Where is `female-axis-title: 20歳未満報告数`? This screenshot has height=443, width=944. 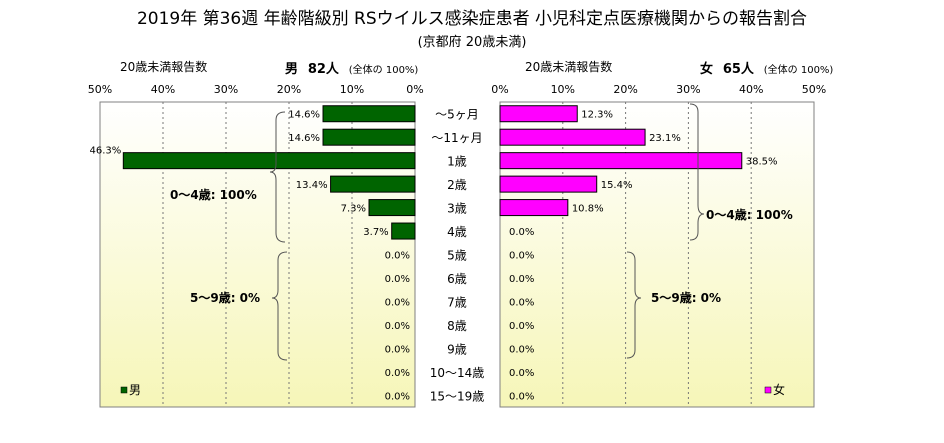
female-axis-title: 20歳未満報告数 is located at coordinates (569, 67).